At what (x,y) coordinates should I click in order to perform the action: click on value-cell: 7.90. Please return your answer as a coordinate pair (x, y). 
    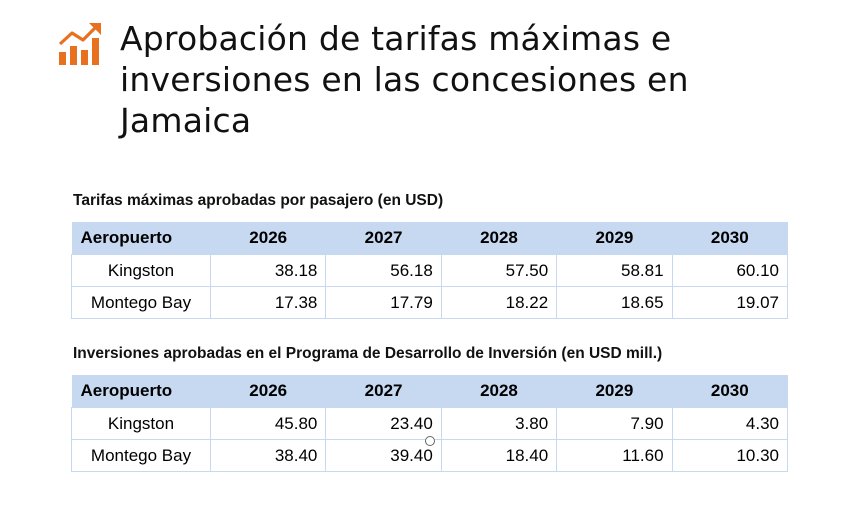
    Looking at the image, I should click on (614, 423).